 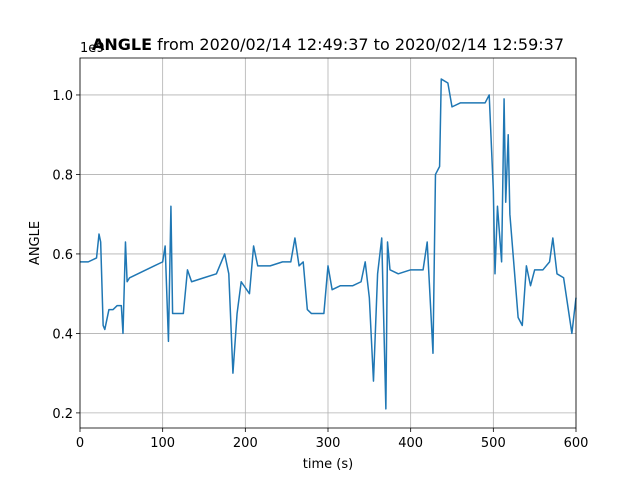 What do you see at coordinates (328, 443) in the screenshot?
I see `x-tick-label: 300` at bounding box center [328, 443].